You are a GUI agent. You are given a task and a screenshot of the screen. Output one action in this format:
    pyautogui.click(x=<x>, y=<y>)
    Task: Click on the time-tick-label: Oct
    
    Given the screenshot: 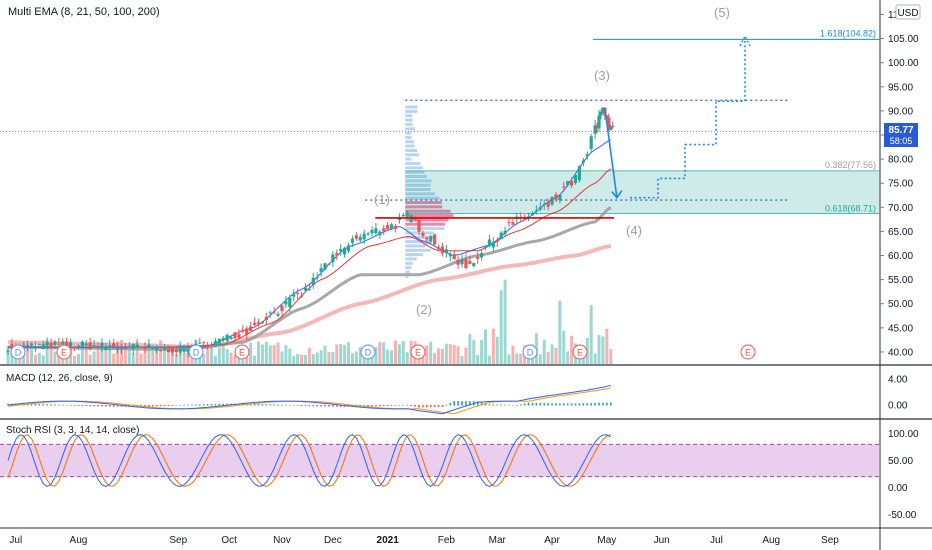 What is the action you would take?
    pyautogui.click(x=229, y=540)
    